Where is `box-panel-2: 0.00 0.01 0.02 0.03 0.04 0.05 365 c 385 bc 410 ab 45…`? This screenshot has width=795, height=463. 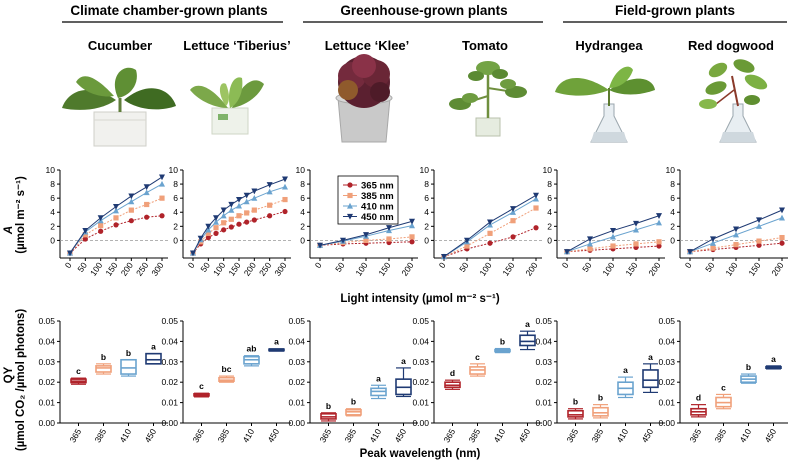 box-panel-2: 0.00 0.01 0.02 0.03 0.04 0.05 365 c 385 bc 410 ab 45… is located at coordinates (226, 380).